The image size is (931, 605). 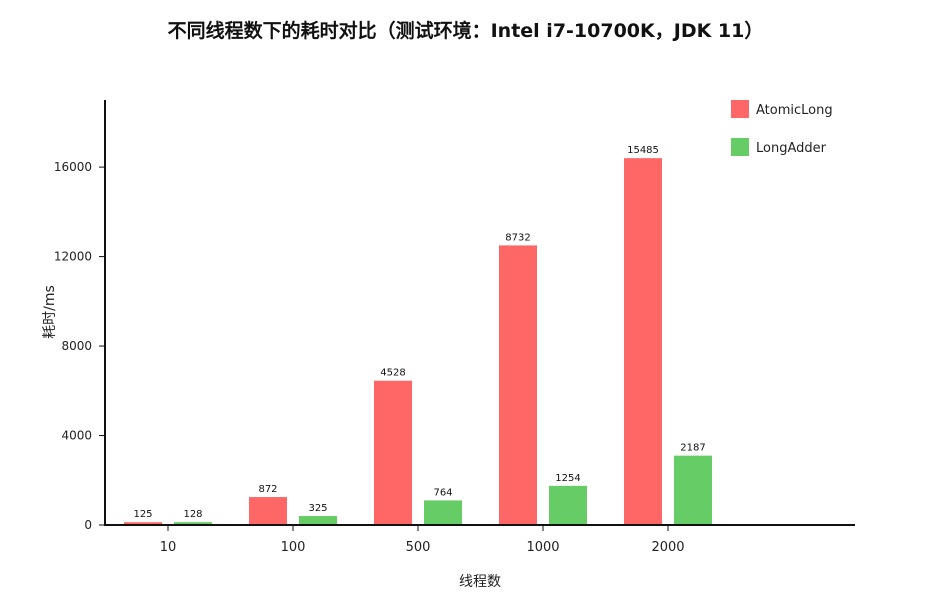 What do you see at coordinates (418, 547) in the screenshot?
I see `x-category-label: 500` at bounding box center [418, 547].